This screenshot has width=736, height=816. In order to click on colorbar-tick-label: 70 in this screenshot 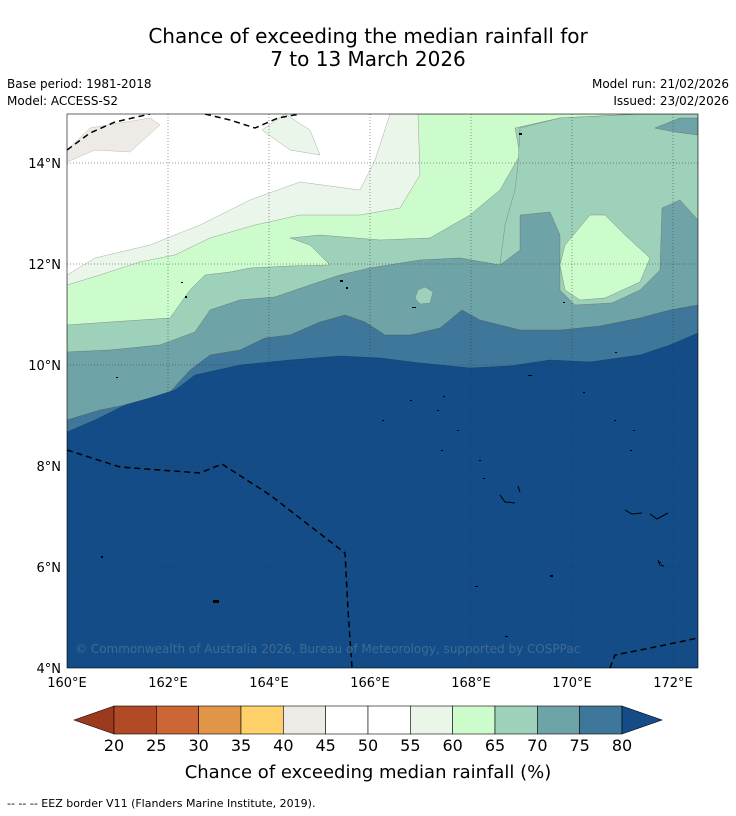, I will do `click(537, 745)`.